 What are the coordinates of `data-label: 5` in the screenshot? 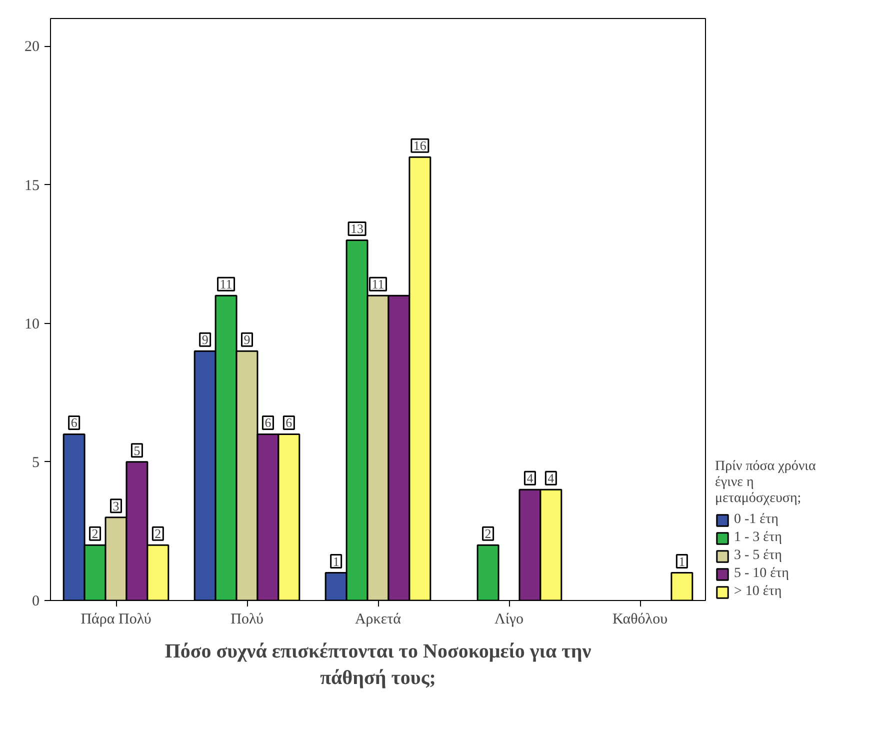 It's located at (137, 450).